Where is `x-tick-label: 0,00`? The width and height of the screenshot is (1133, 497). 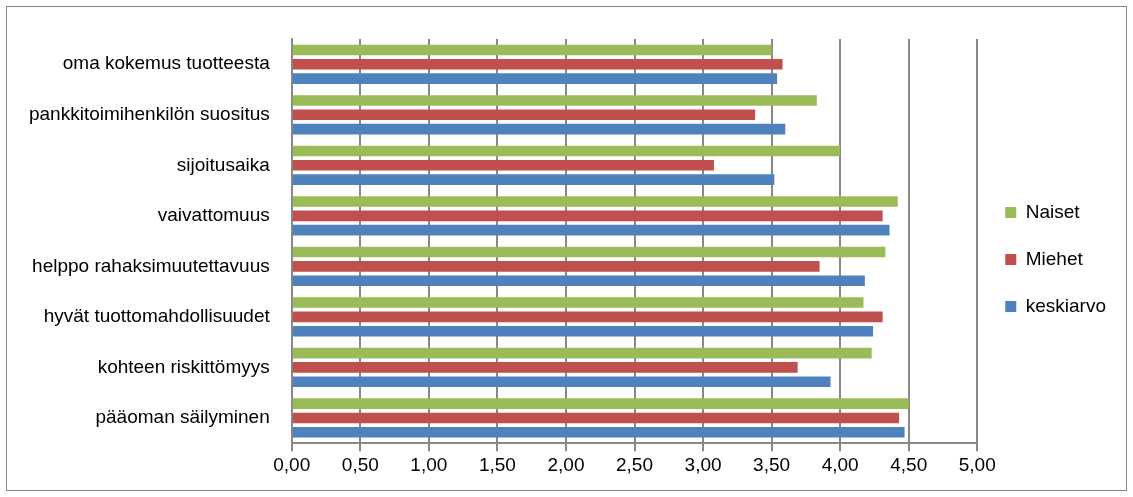 x-tick-label: 0,00 is located at coordinates (292, 464).